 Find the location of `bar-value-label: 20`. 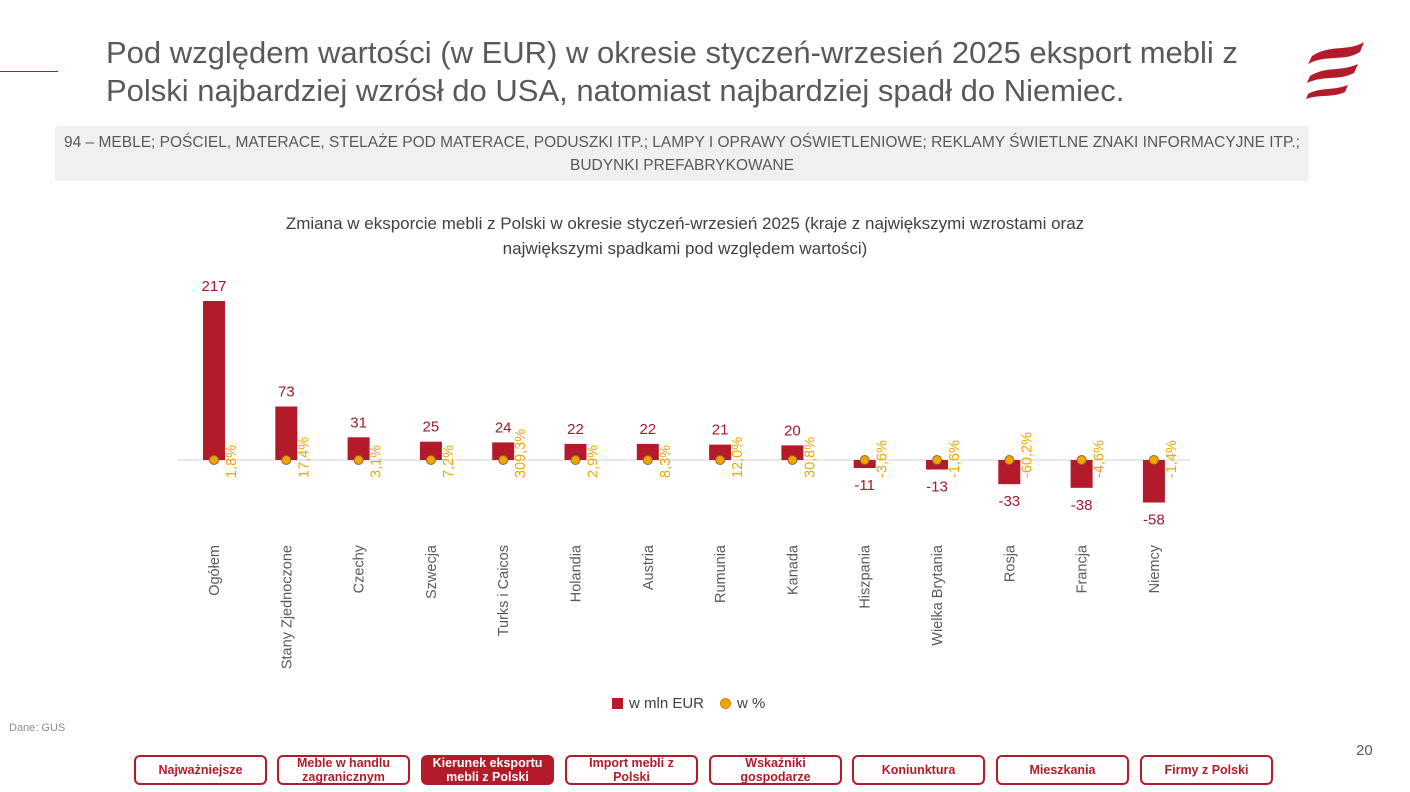

bar-value-label: 20 is located at coordinates (792, 430).